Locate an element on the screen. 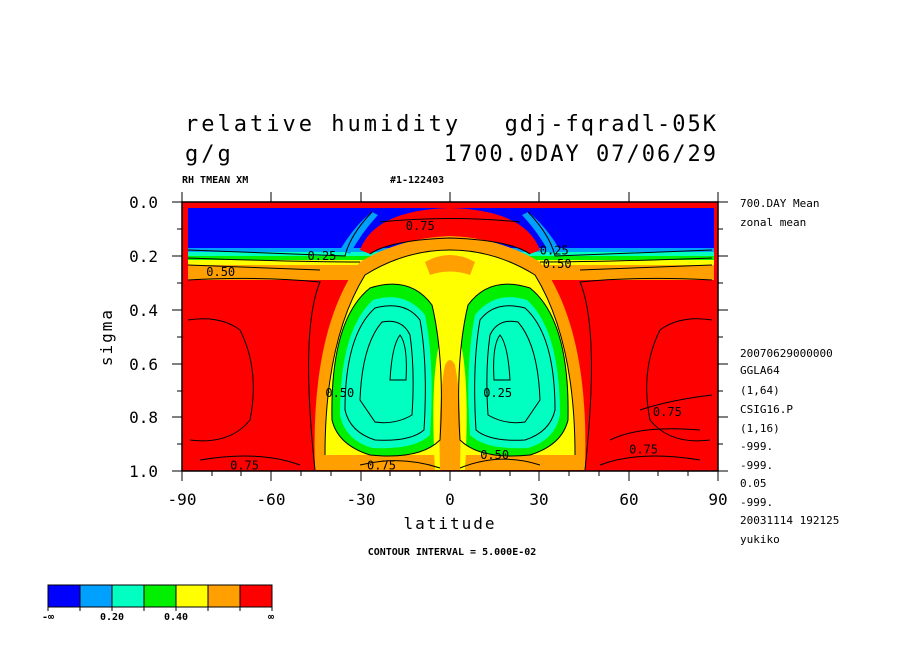 This screenshot has width=904, height=654. y-tick-label: 0.0 is located at coordinates (143, 202).